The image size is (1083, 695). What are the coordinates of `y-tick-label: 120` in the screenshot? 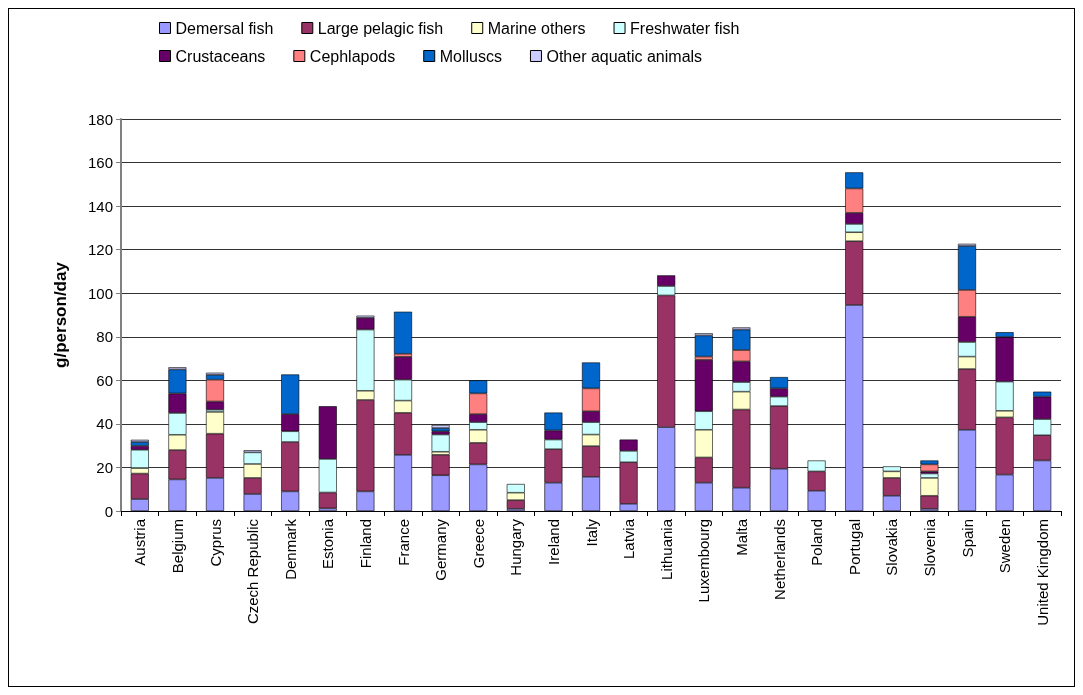 It's located at (100, 250).